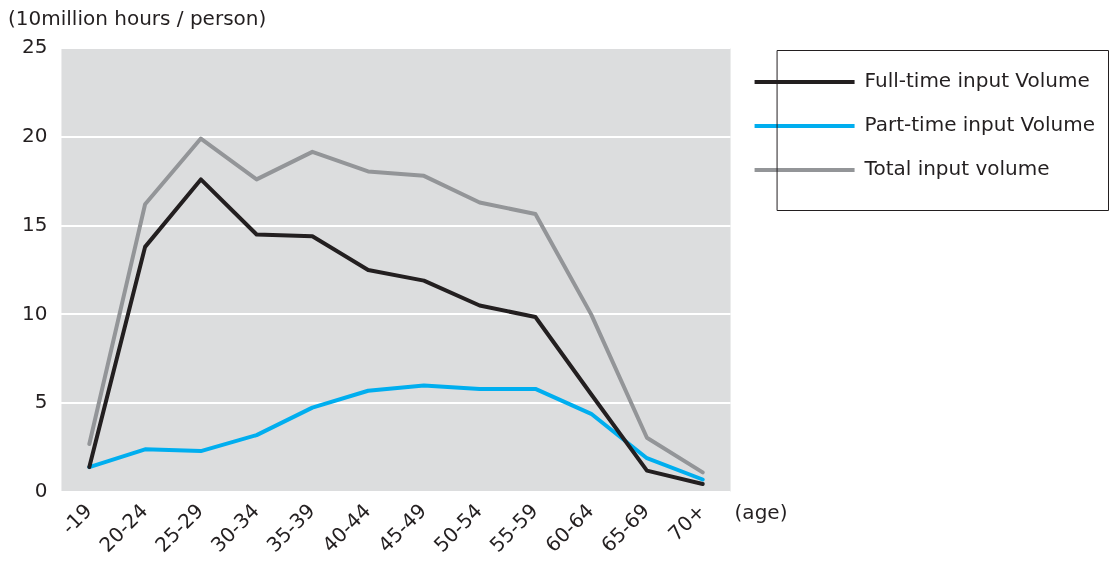 This screenshot has height=570, width=1113. I want to click on legend-label: Full-time input Volume, so click(977, 80).